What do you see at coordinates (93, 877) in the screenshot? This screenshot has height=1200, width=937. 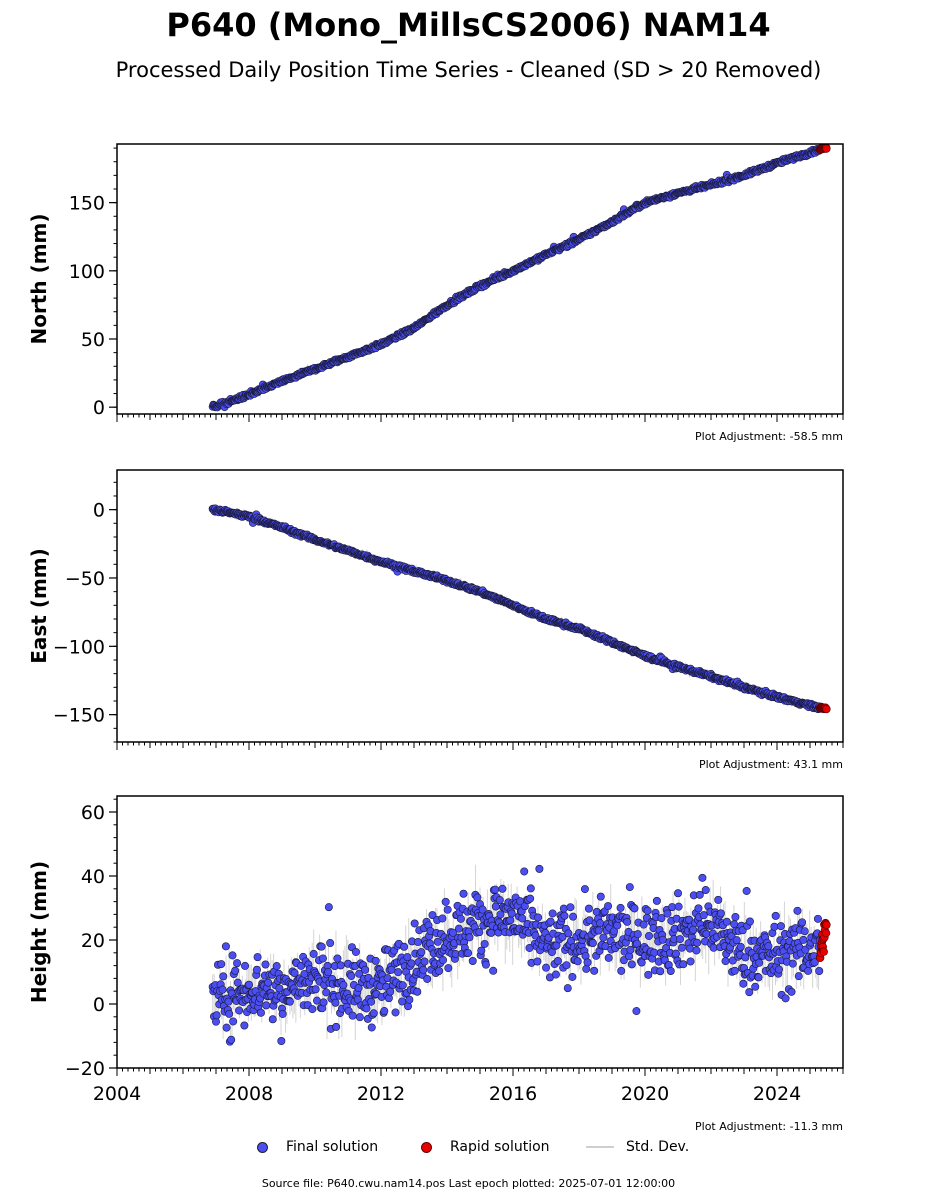 I see `y-tick-label: 40` at bounding box center [93, 877].